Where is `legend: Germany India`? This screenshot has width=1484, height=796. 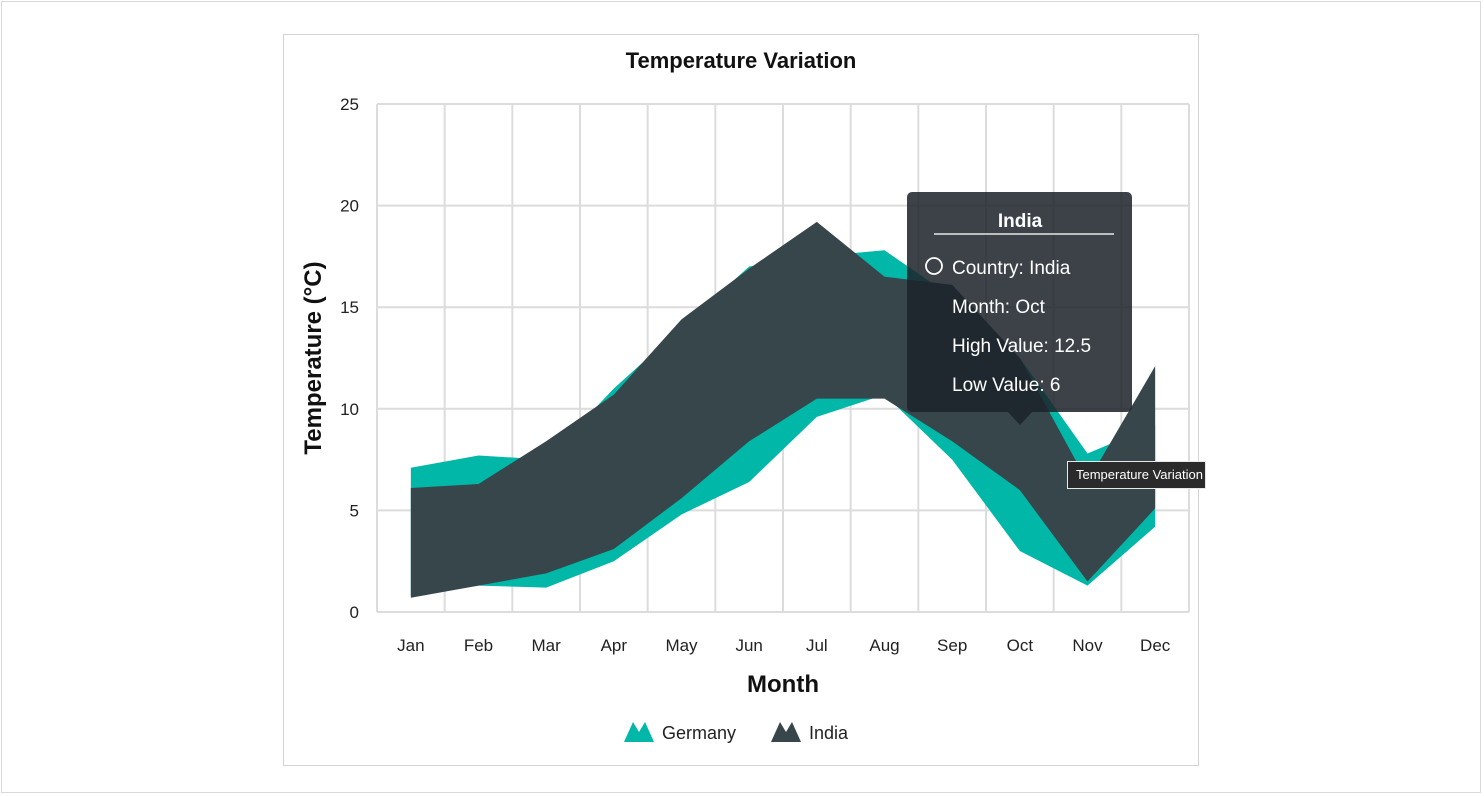 legend: Germany India is located at coordinates (736, 732).